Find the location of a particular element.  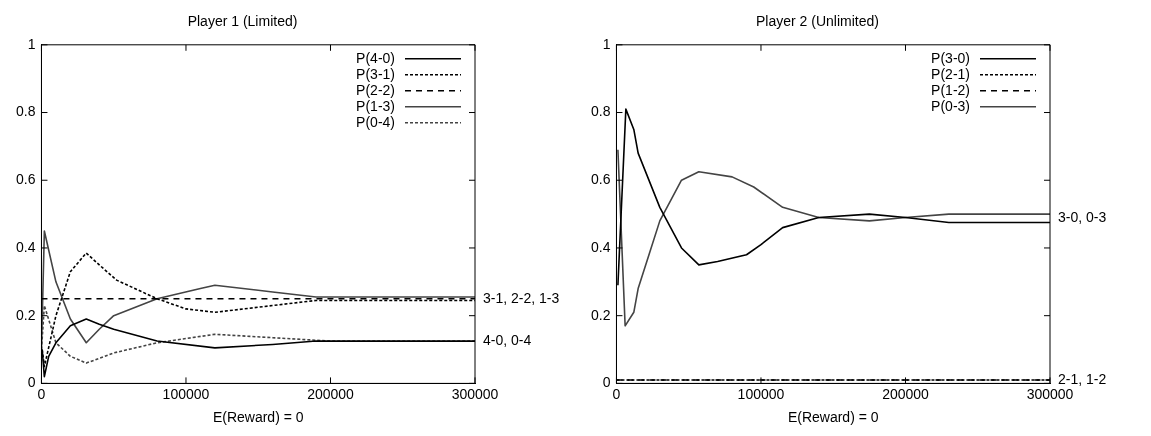

legend-label: P(0-4) is located at coordinates (375, 121).